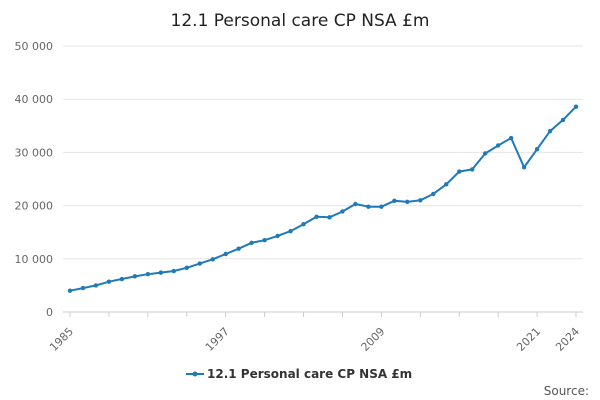 The image size is (600, 400). I want to click on x-tick-label: 2024, so click(567, 339).